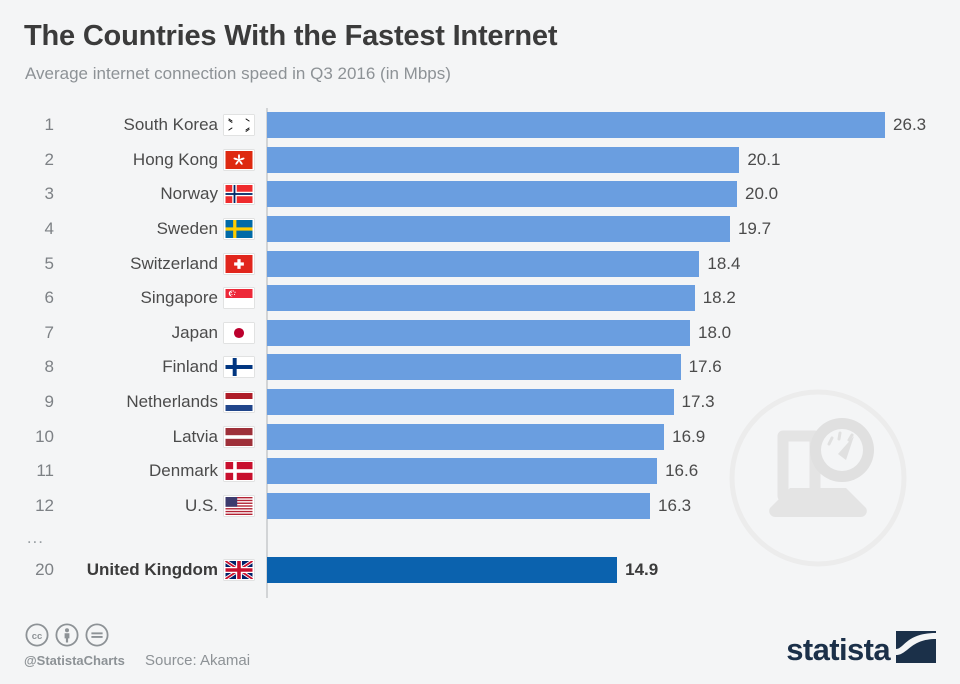  What do you see at coordinates (190, 367) in the screenshot?
I see `country-label: Finland` at bounding box center [190, 367].